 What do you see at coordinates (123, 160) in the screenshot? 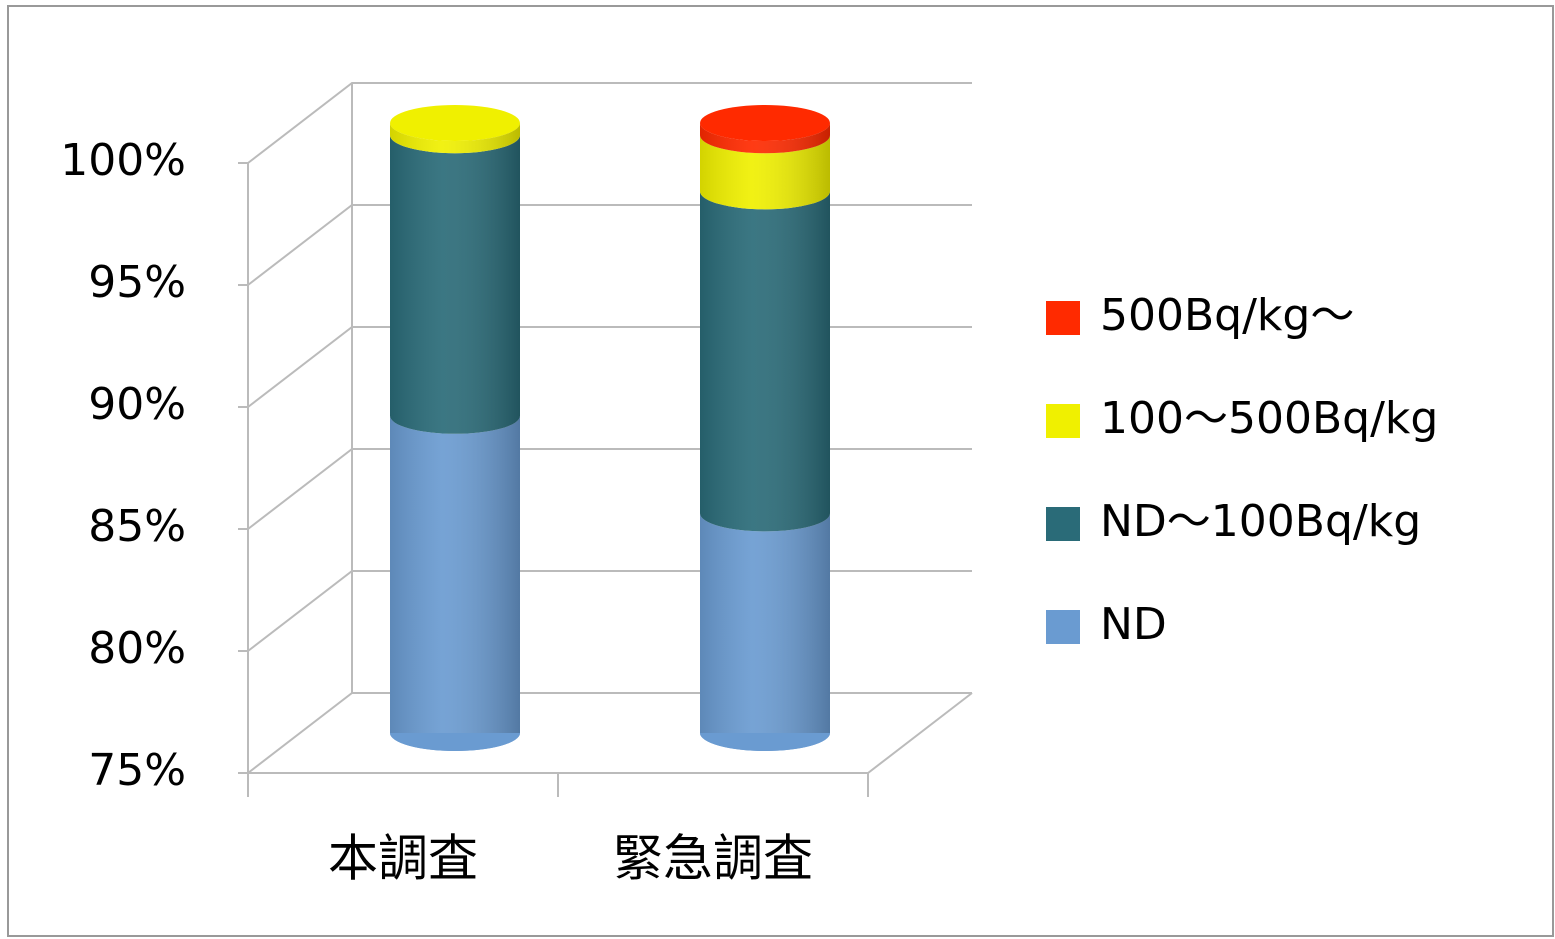
I see `y-tick-label: 100%` at bounding box center [123, 160].